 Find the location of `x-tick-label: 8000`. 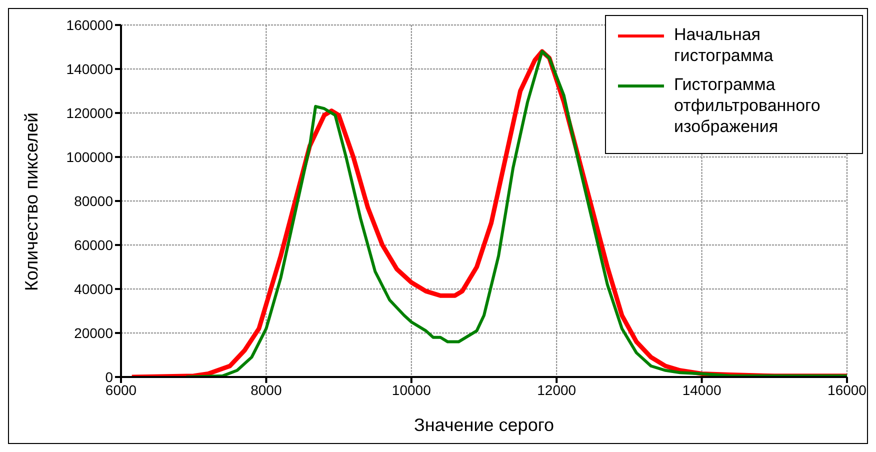

x-tick-label: 8000 is located at coordinates (266, 390).